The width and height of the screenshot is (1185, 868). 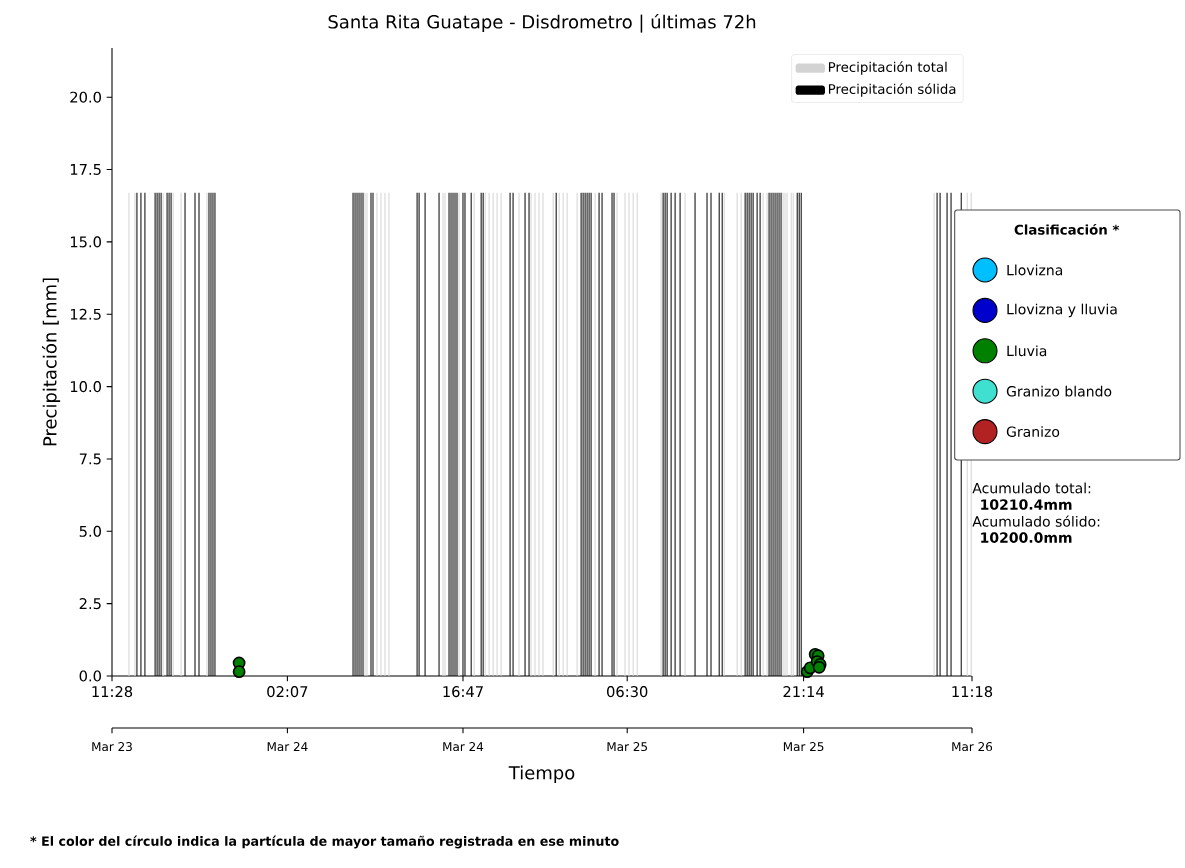 I want to click on text: 10210.4mm, so click(x=1026, y=504).